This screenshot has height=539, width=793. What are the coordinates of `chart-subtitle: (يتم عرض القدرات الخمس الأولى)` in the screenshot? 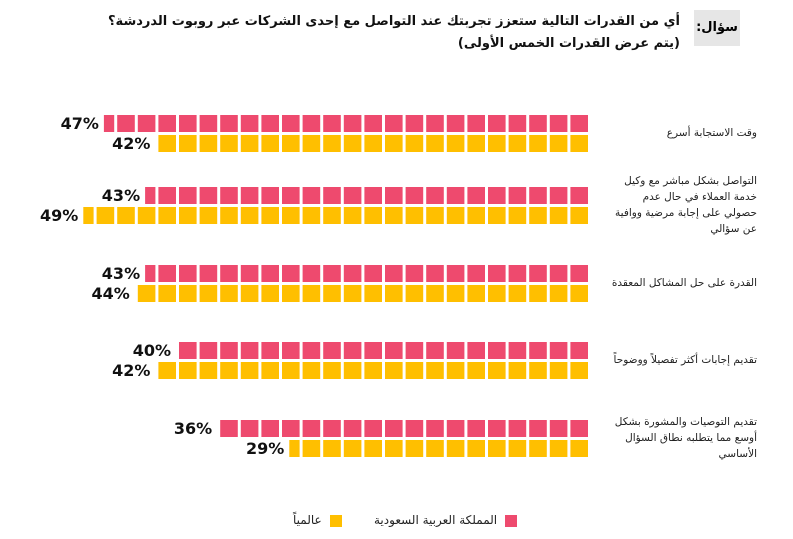 It's located at (568, 43).